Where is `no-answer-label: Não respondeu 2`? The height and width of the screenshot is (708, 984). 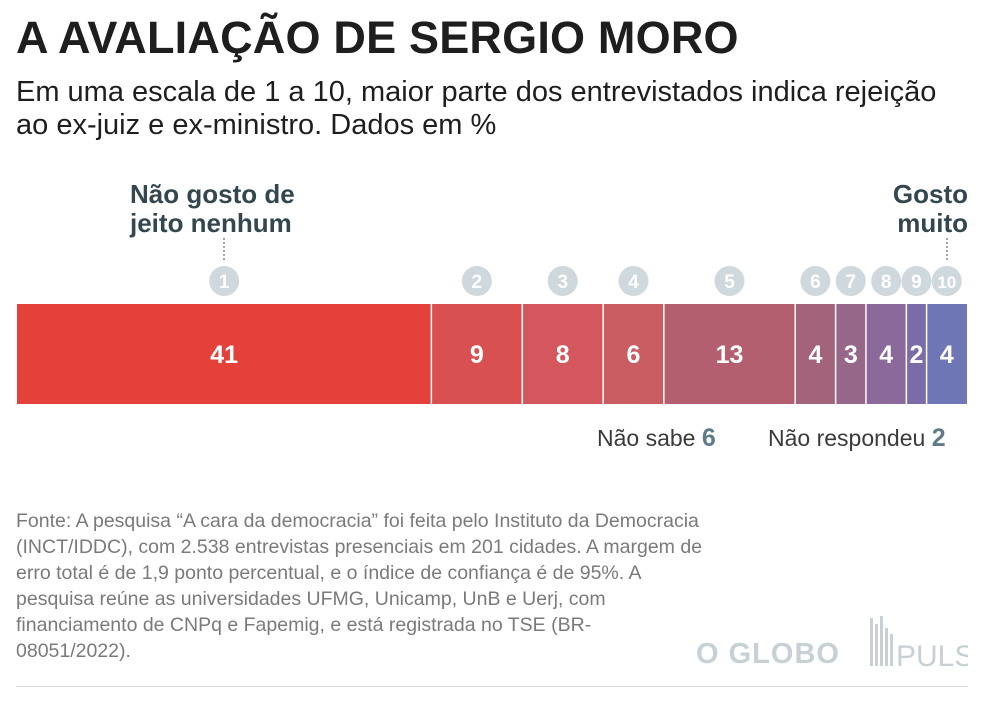 no-answer-label: Não respondeu 2 is located at coordinates (857, 438).